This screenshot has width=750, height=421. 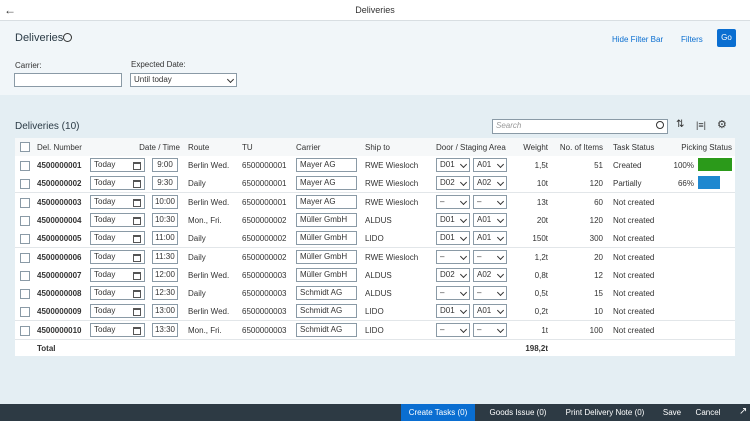 I want to click on footer-bar, so click(x=375, y=412).